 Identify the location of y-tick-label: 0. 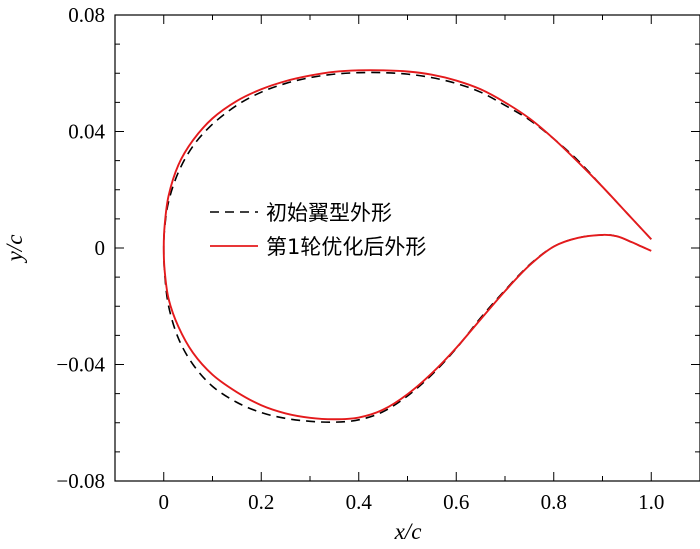
(100, 248).